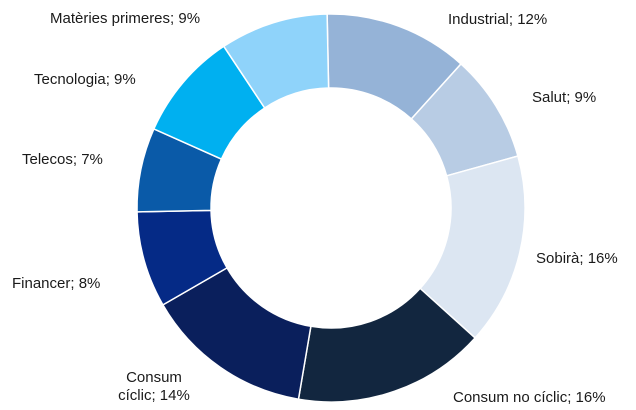 This screenshot has width=636, height=410. Describe the element at coordinates (564, 97) in the screenshot. I see `slice-label-1: Salut; 9%` at that location.